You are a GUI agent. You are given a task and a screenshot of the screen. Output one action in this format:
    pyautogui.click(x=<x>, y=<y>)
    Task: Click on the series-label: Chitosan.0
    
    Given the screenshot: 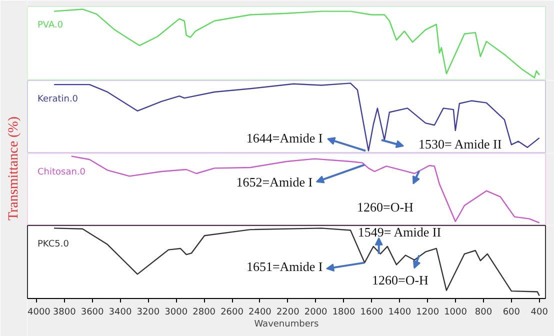 What is the action you would take?
    pyautogui.click(x=62, y=173)
    